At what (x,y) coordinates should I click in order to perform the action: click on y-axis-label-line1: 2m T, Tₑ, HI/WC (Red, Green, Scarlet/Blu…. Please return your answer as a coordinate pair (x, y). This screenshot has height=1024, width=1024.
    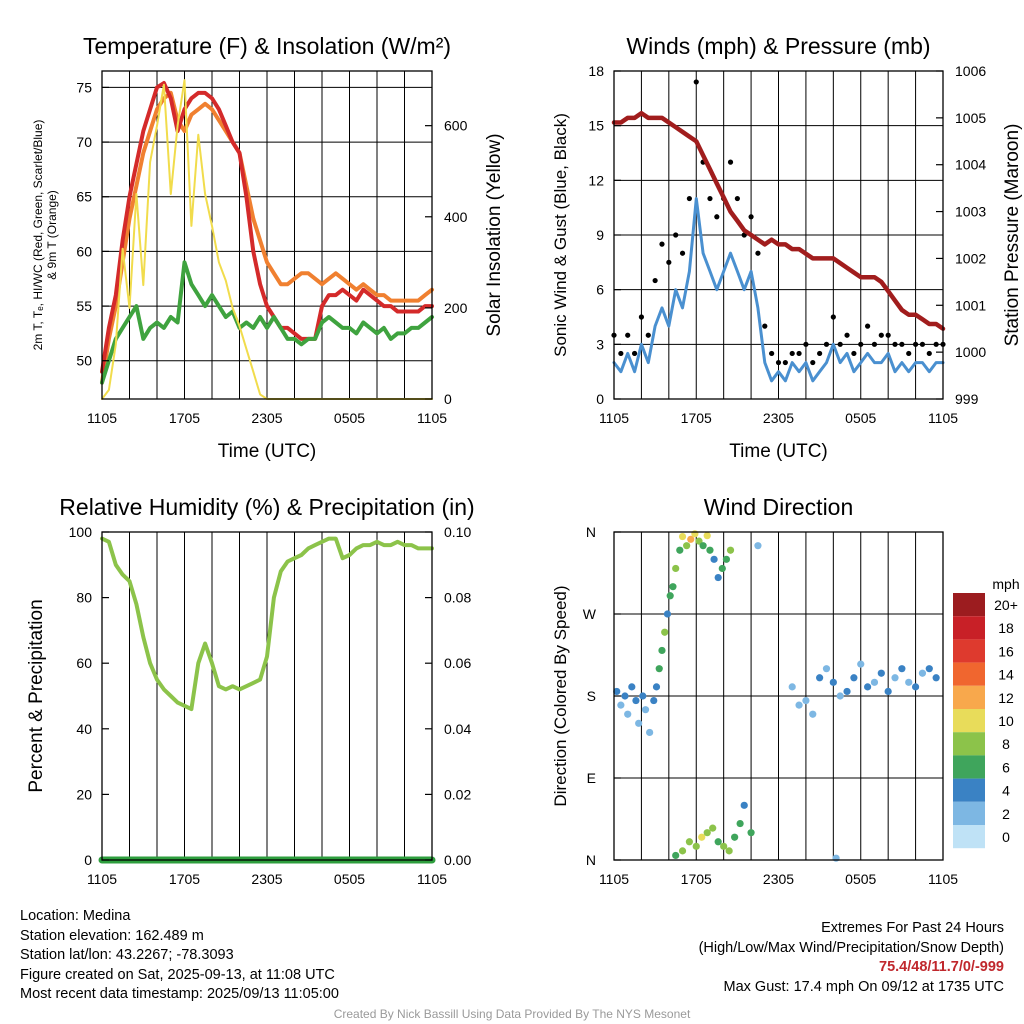
    Looking at the image, I should click on (38, 235).